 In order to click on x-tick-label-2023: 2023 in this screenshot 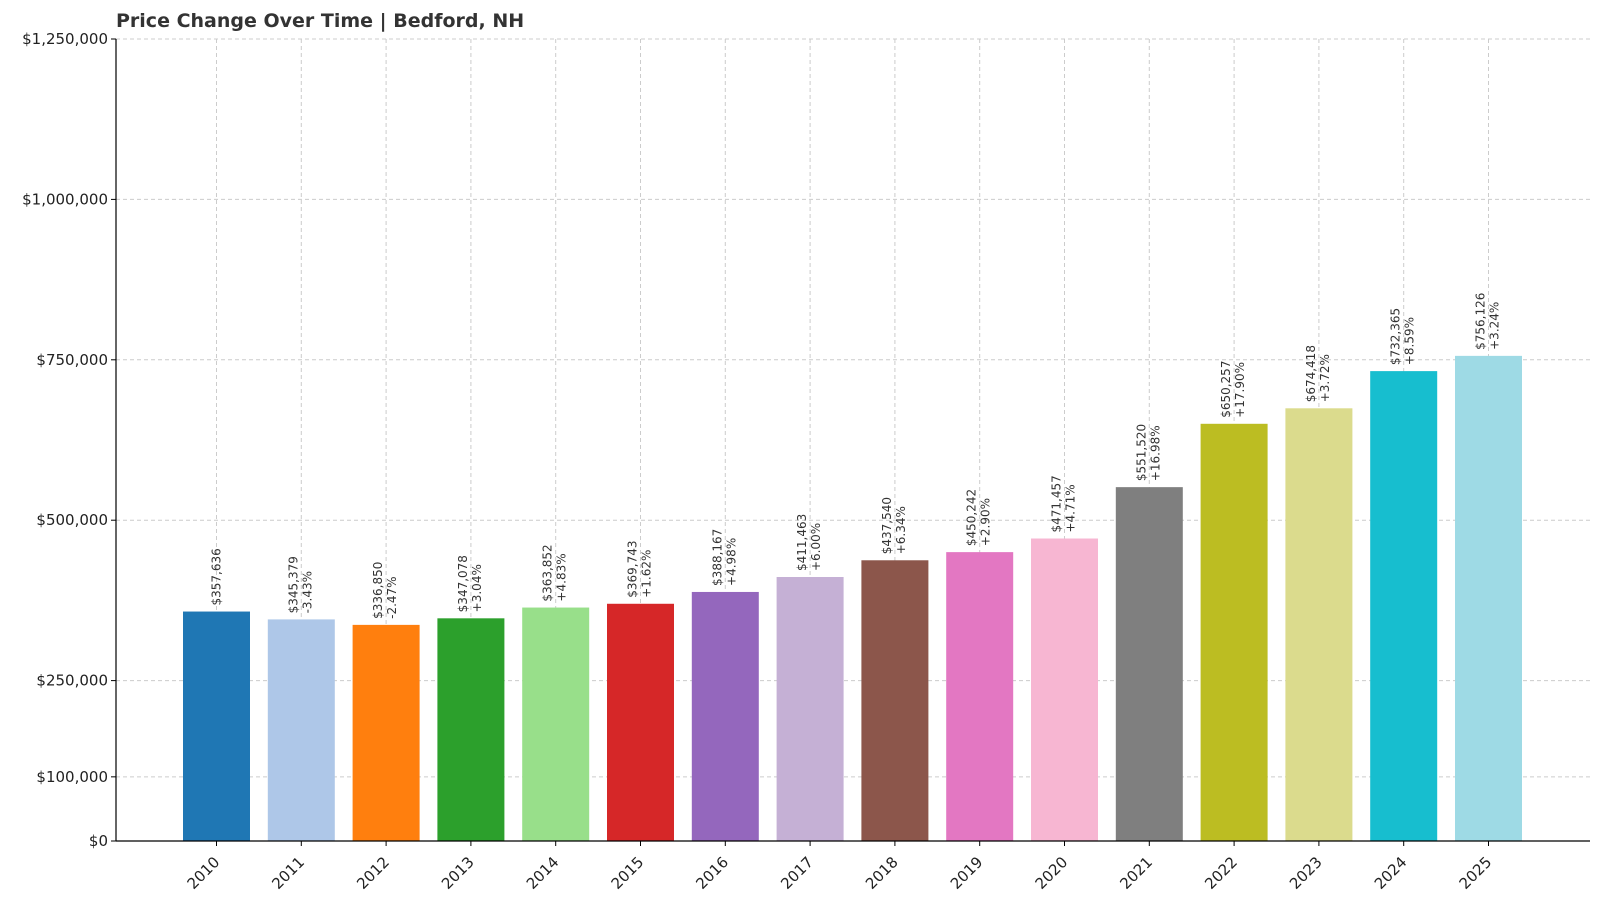, I will do `click(1306, 873)`.